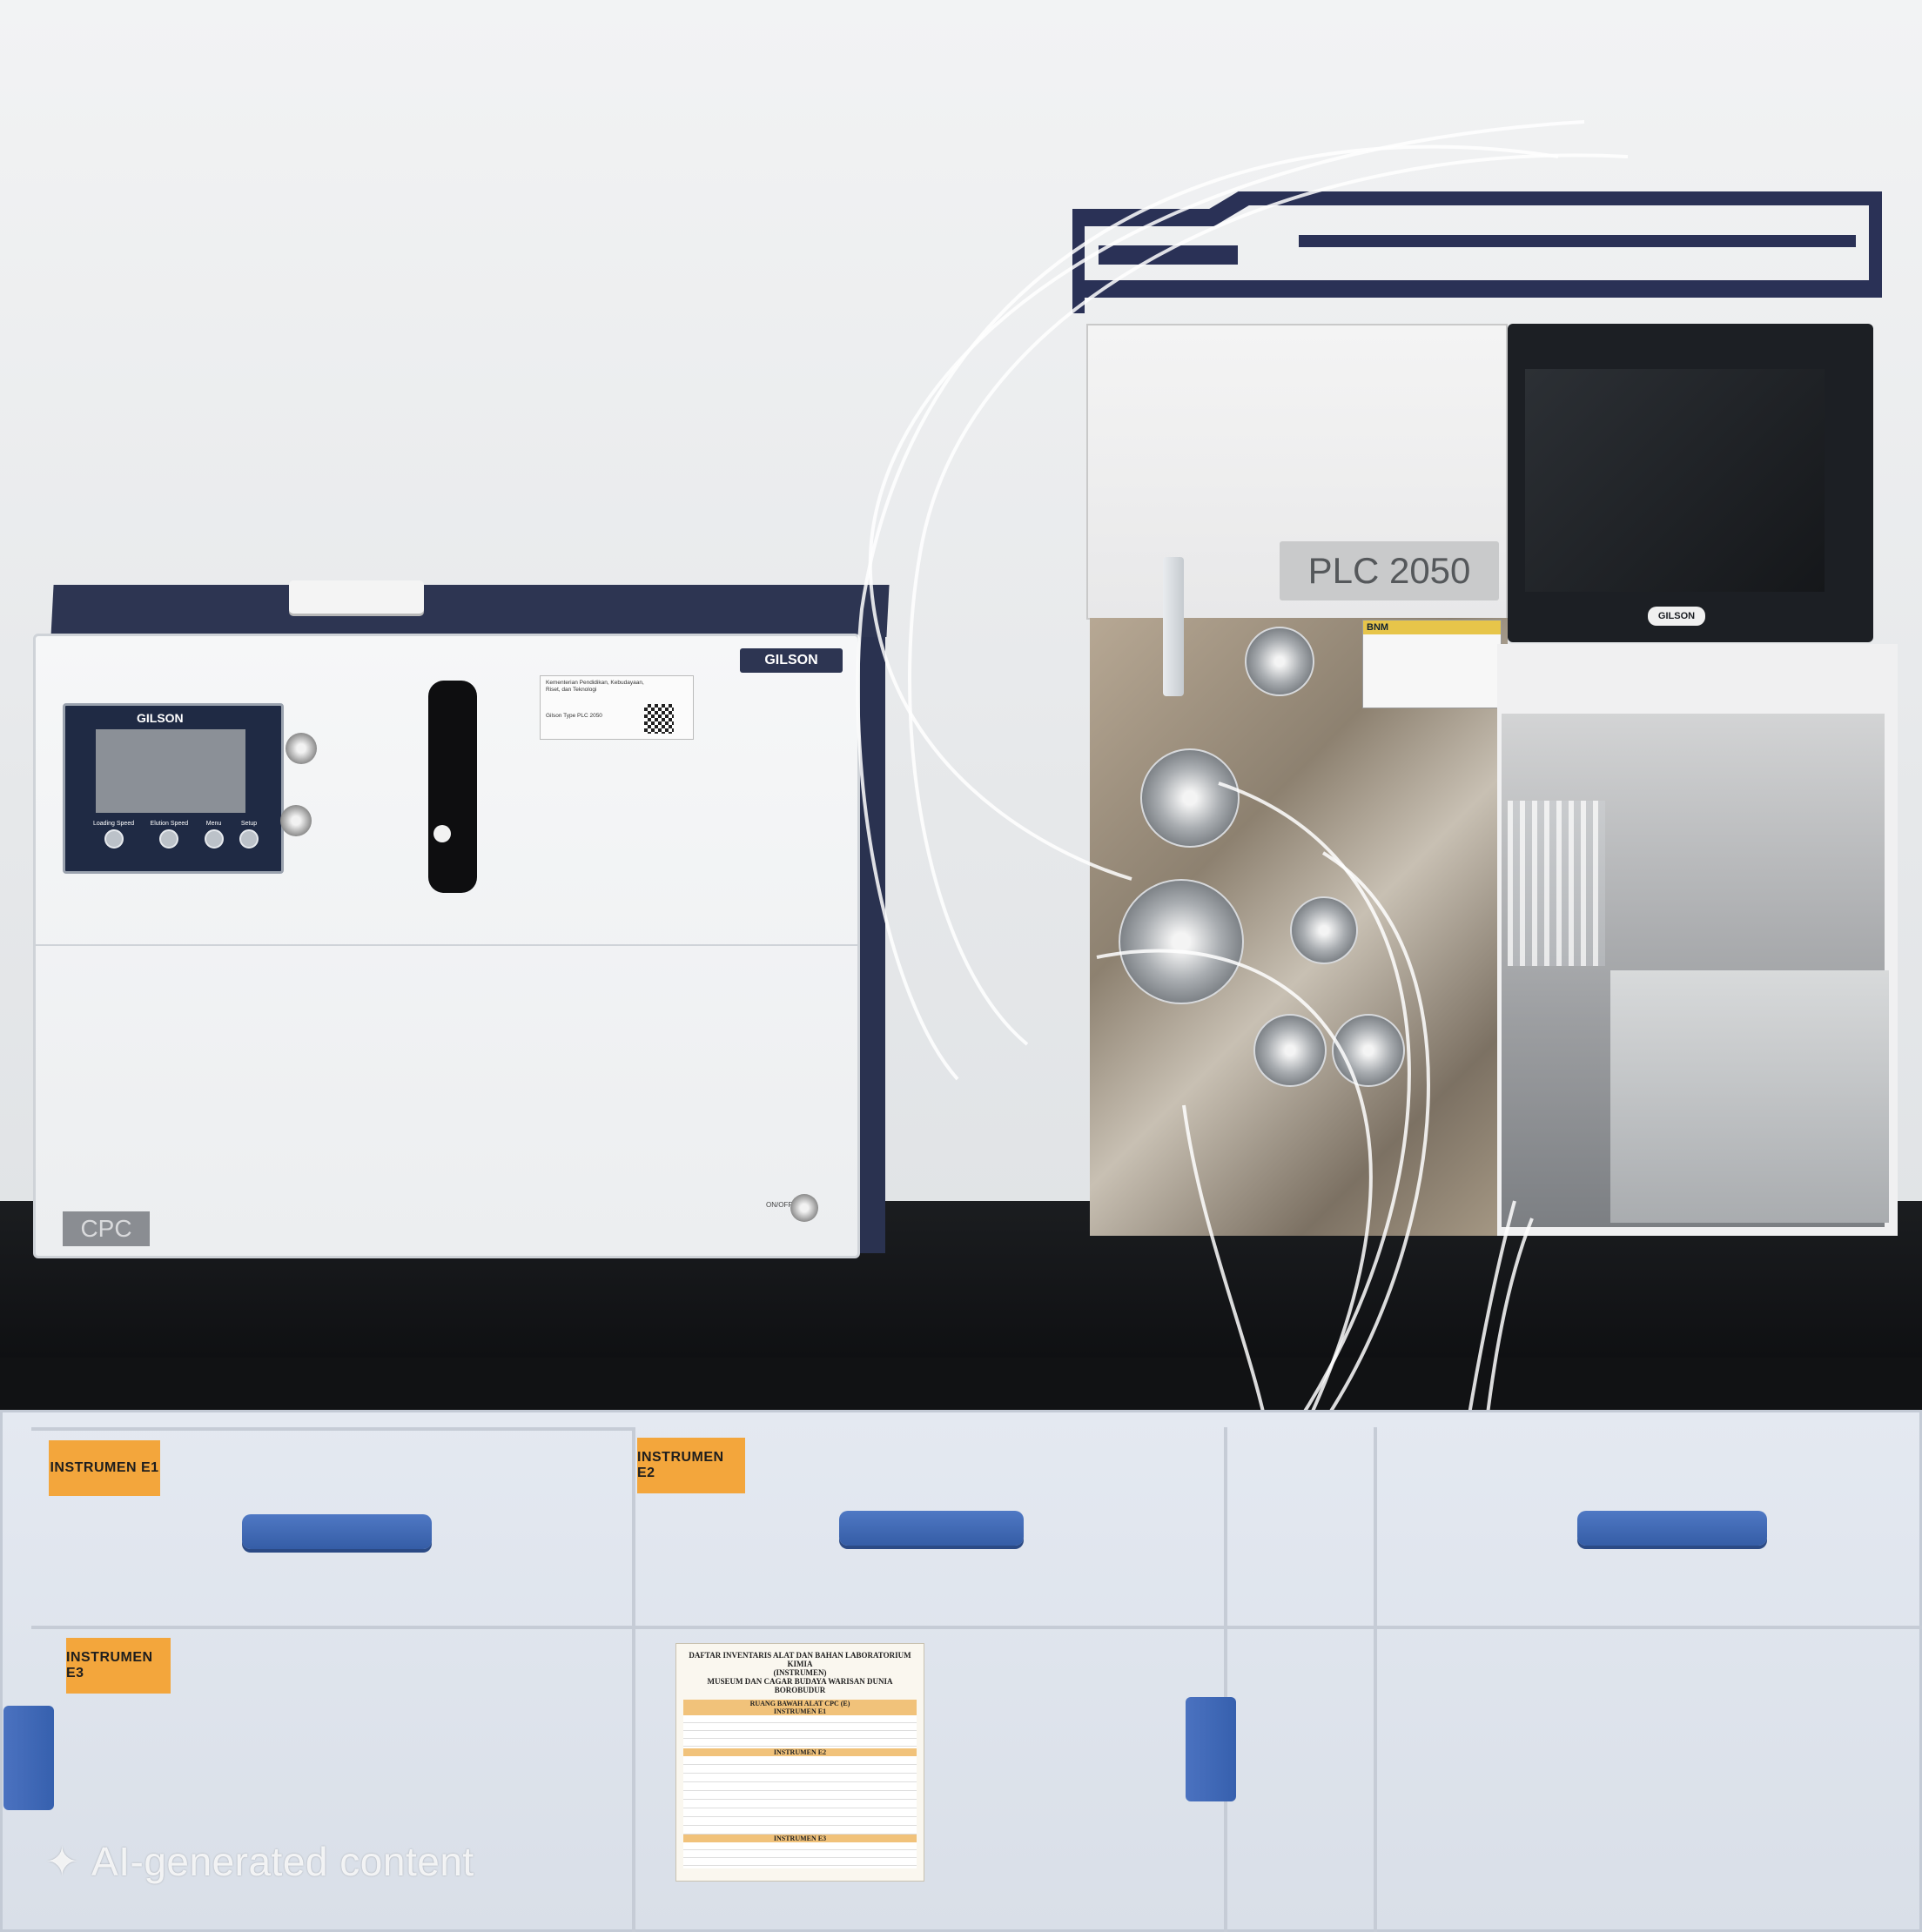 This screenshot has width=1922, height=1932. I want to click on power-switch-label: ON/OFF, so click(779, 1205).